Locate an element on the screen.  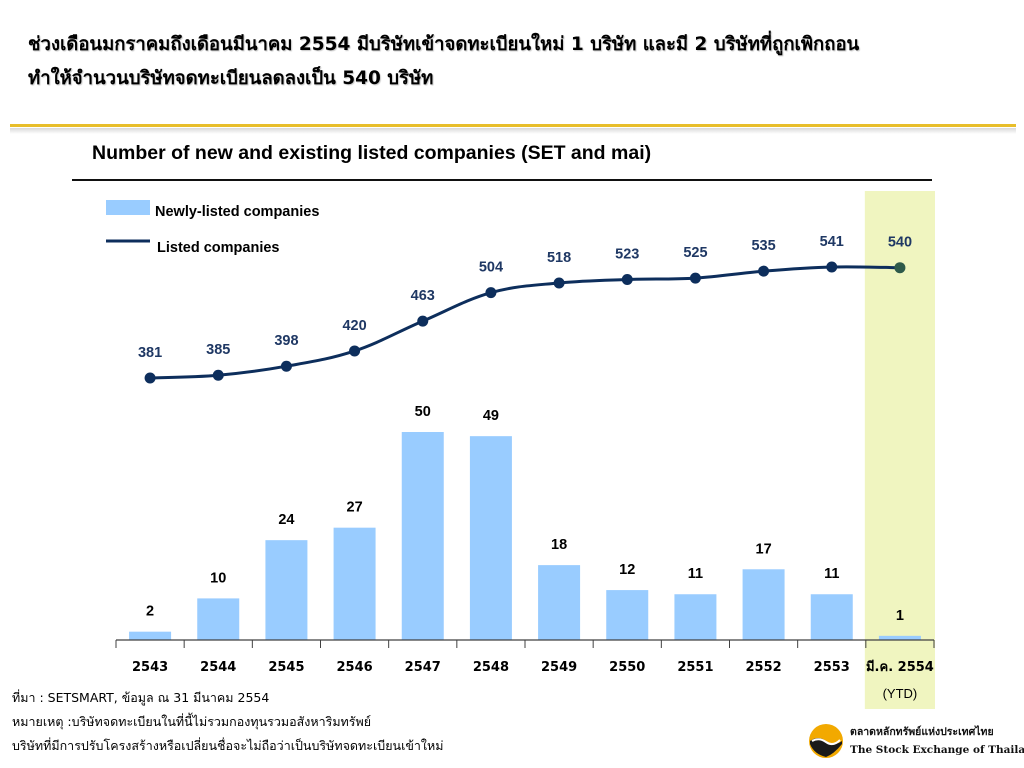
x-tick-label: 2551 is located at coordinates (695, 667).